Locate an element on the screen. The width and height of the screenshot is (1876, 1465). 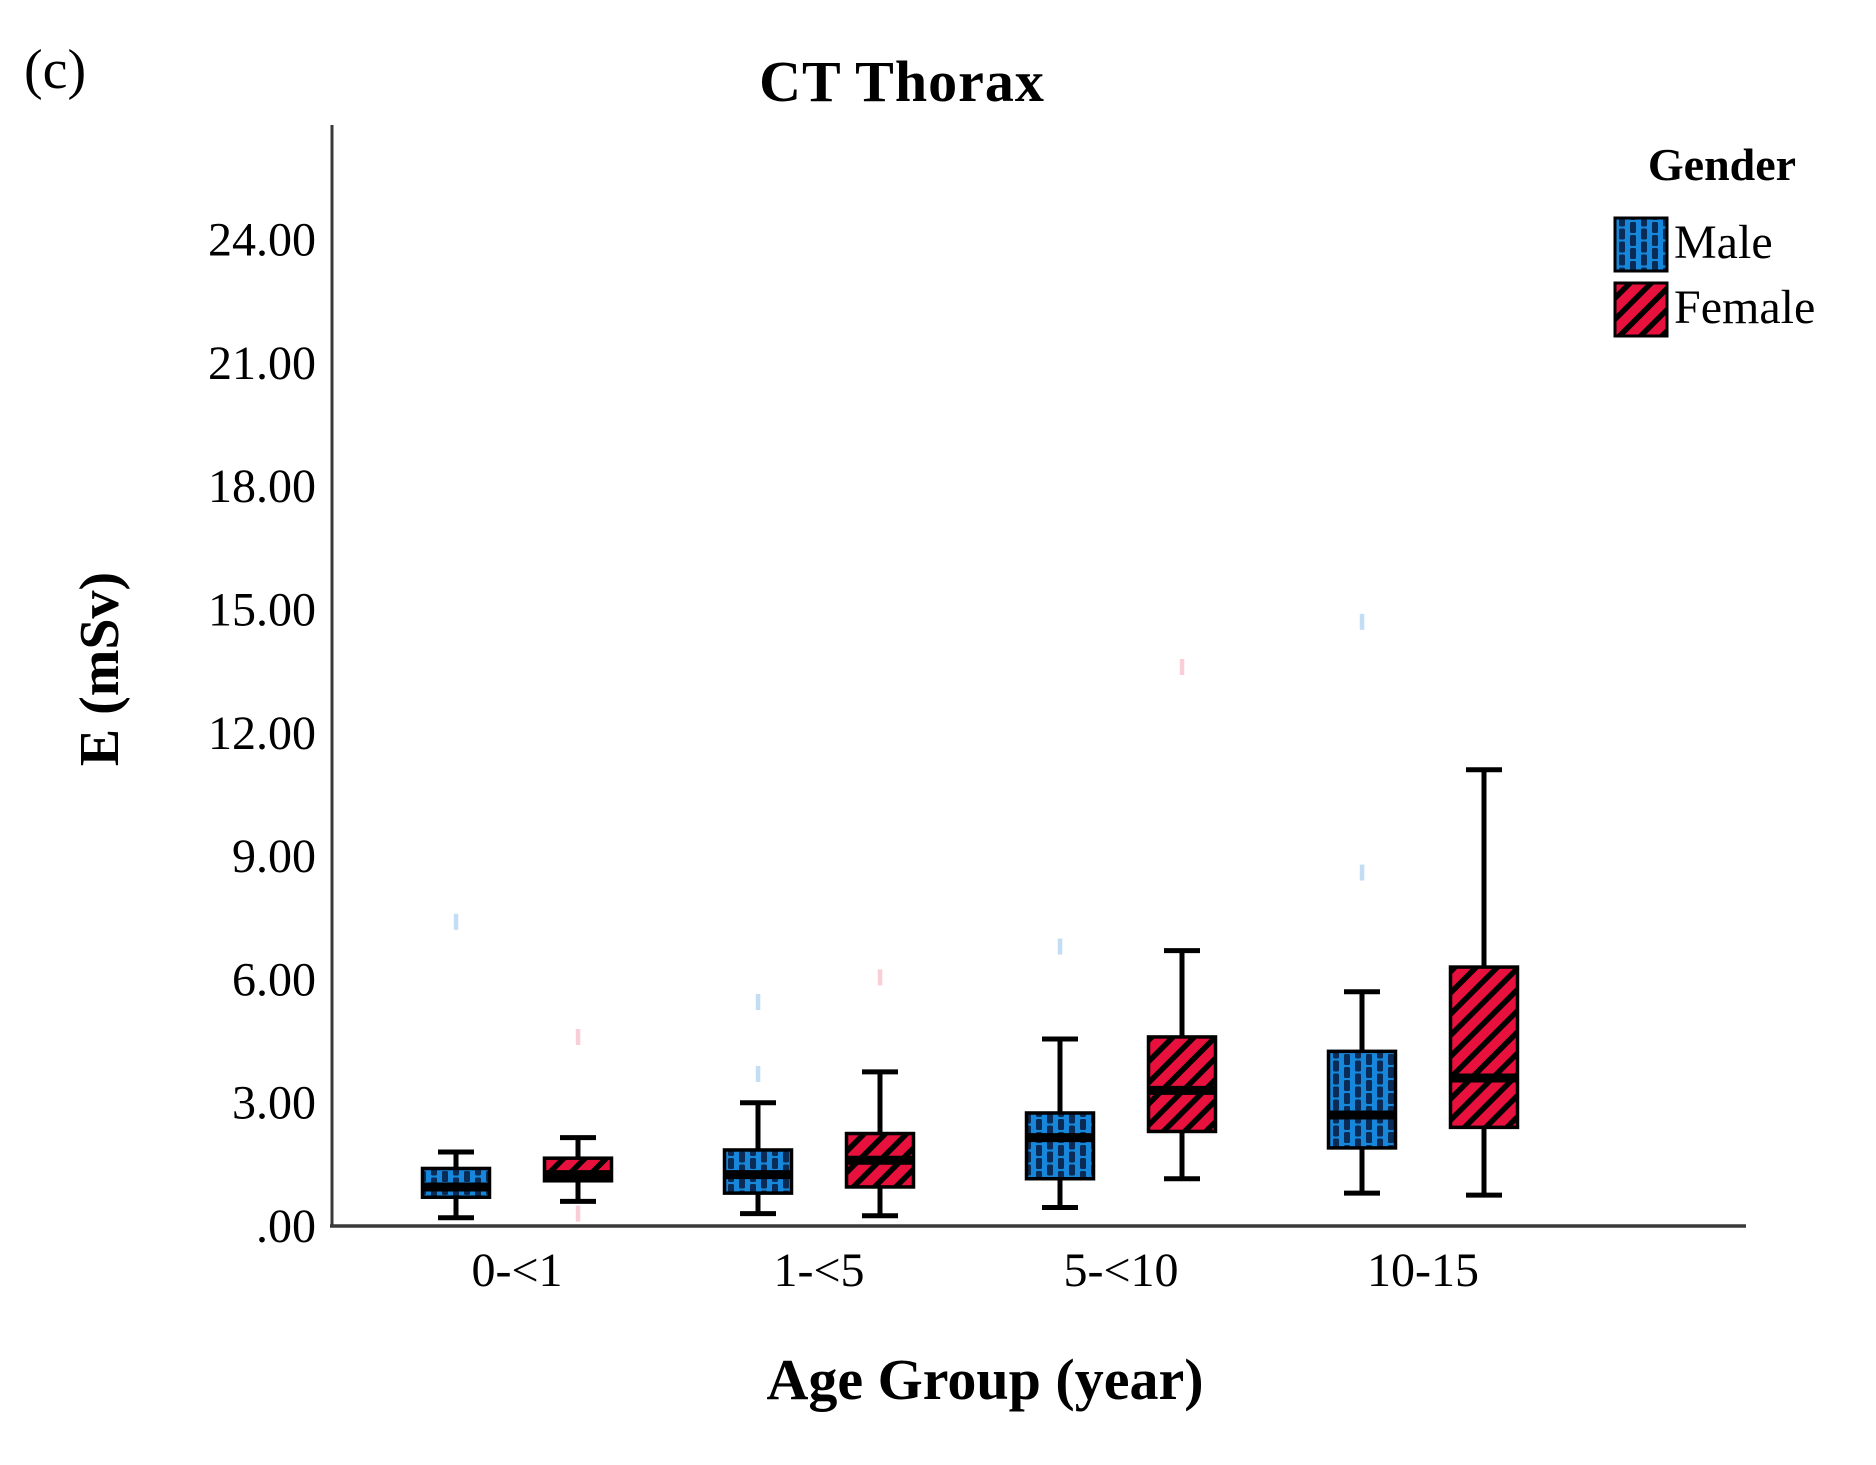
y-tick-label: 18.00 is located at coordinates (262, 486).